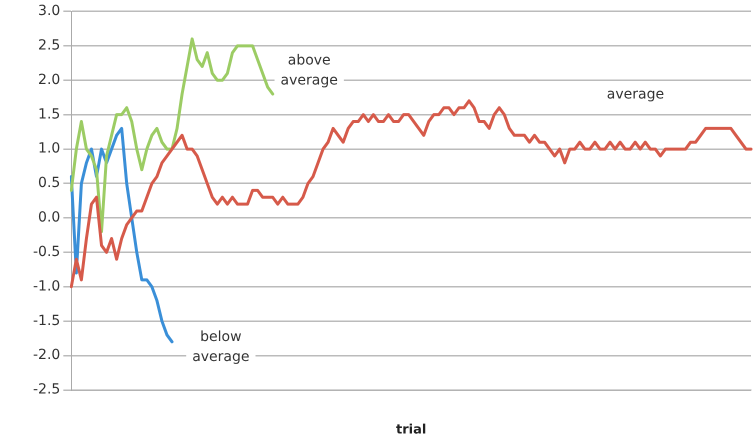  What do you see at coordinates (46, 390) in the screenshot?
I see `y-tick-label: -2.5` at bounding box center [46, 390].